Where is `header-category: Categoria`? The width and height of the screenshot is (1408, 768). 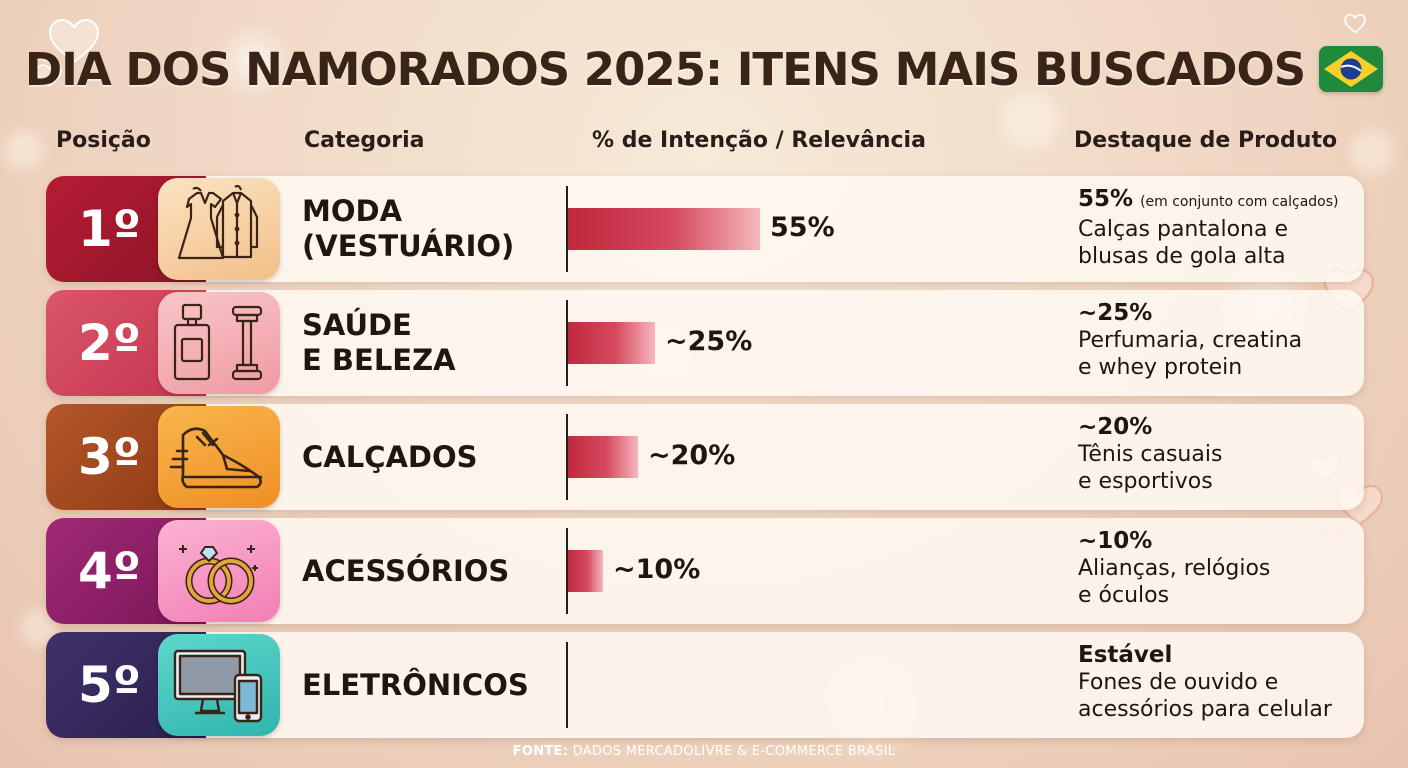 header-category: Categoria is located at coordinates (364, 140).